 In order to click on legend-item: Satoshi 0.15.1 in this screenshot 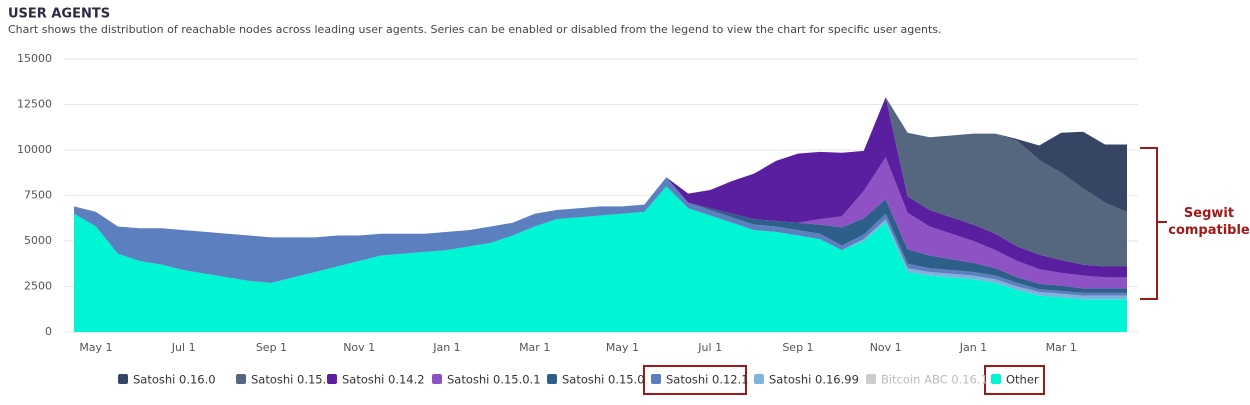, I will do `click(285, 380)`.